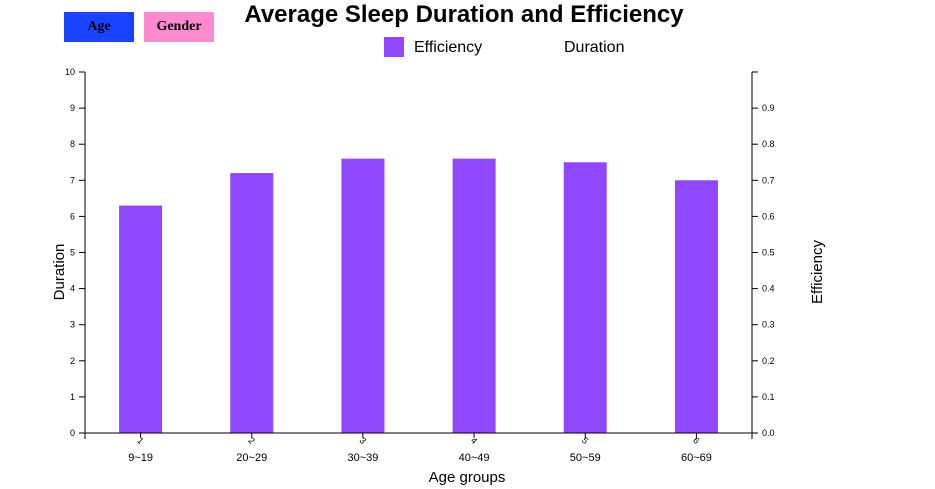  What do you see at coordinates (696, 440) in the screenshot?
I see `x-tick-label: 6` at bounding box center [696, 440].